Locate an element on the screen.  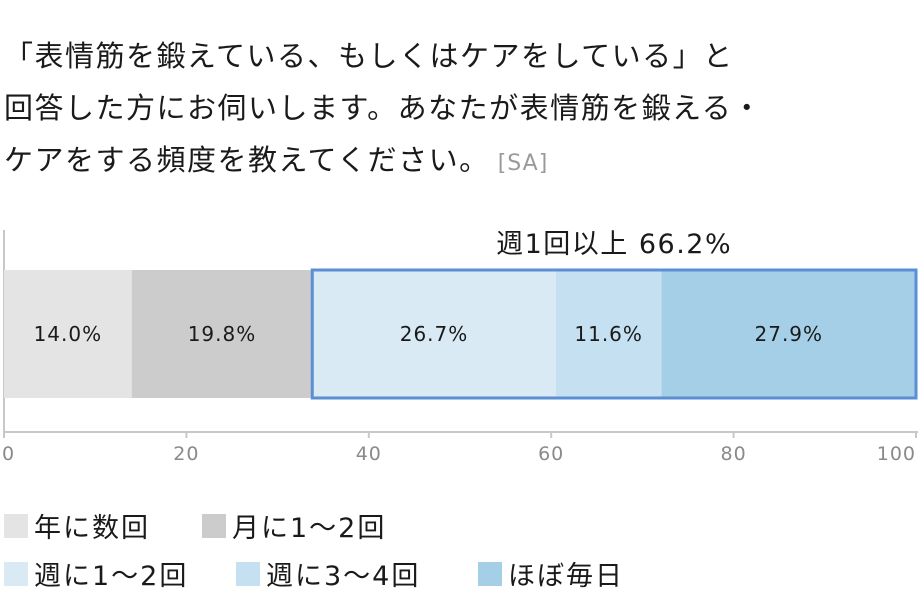
legend-item-daily: ほぼ毎日 is located at coordinates (551, 573).